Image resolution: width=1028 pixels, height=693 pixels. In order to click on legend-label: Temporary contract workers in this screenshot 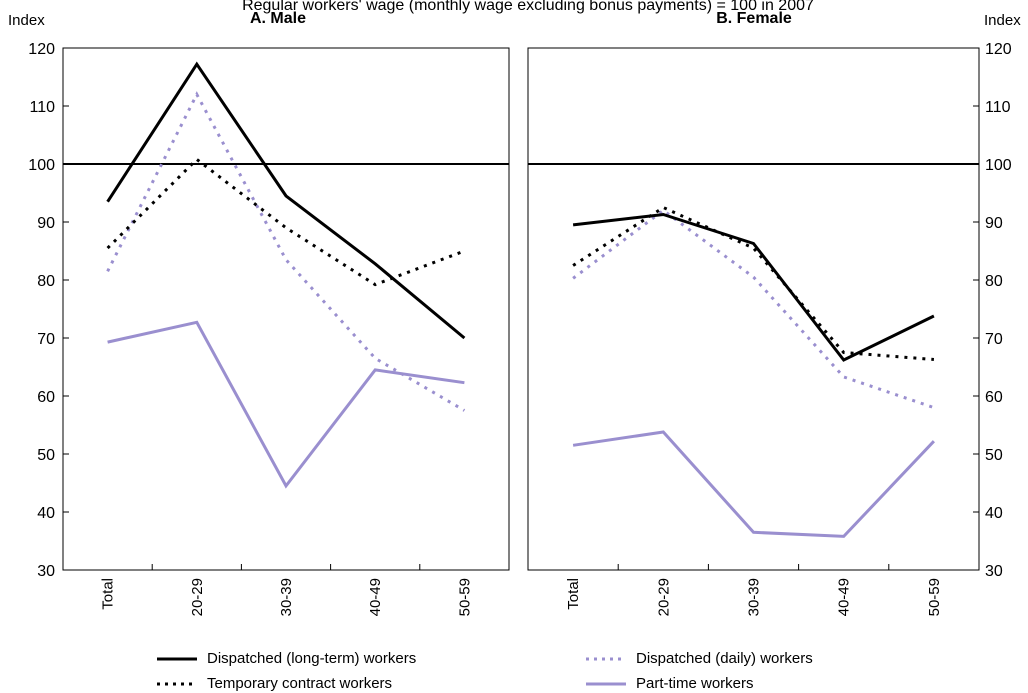, I will do `click(300, 683)`.